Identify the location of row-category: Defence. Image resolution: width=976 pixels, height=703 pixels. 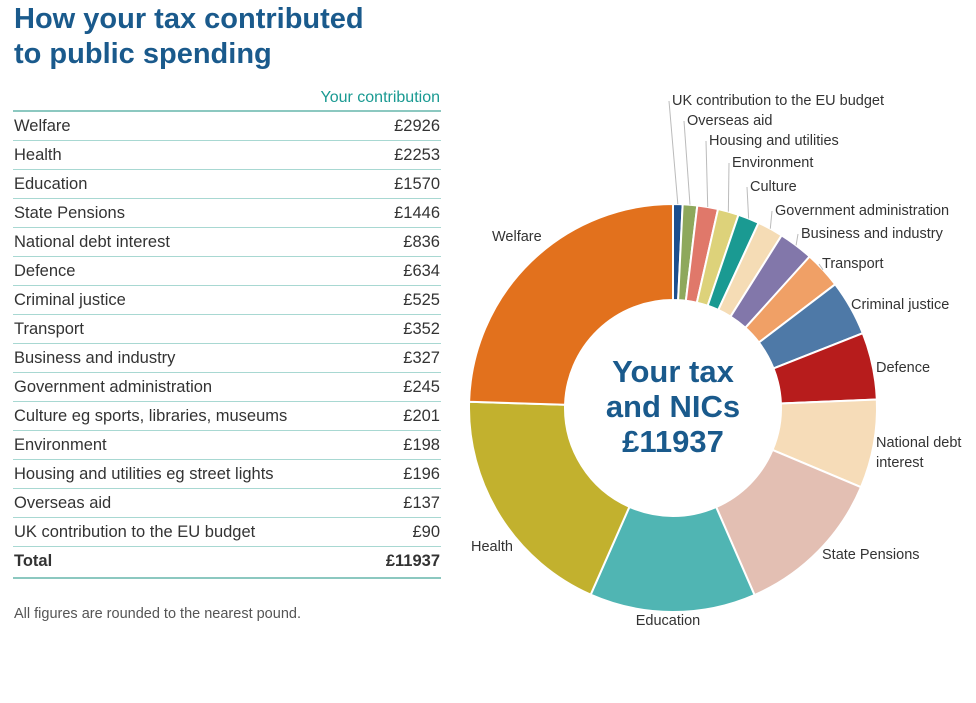
(45, 271).